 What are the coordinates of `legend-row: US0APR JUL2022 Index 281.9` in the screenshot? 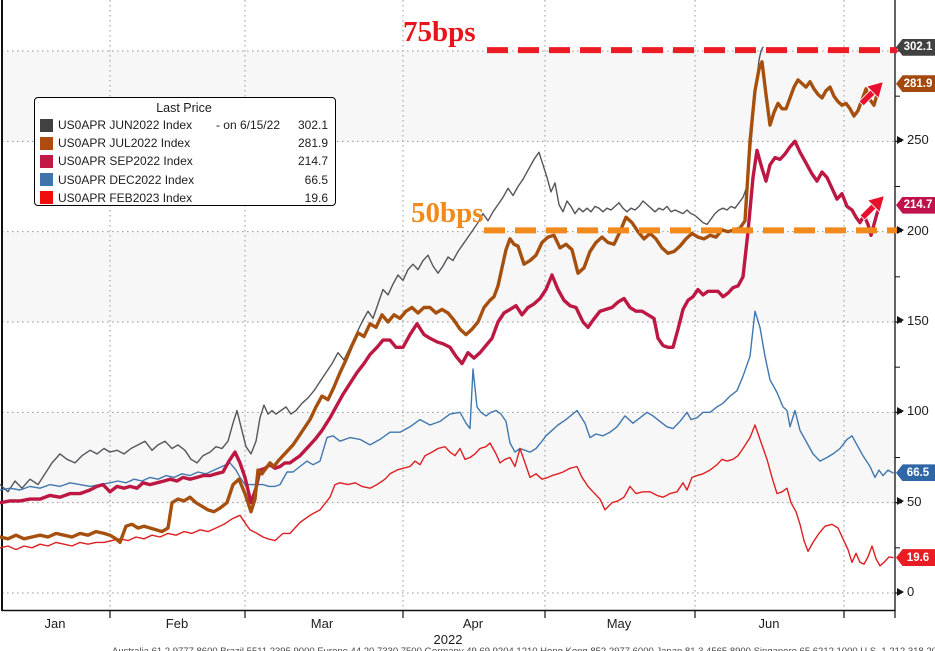 It's located at (184, 143).